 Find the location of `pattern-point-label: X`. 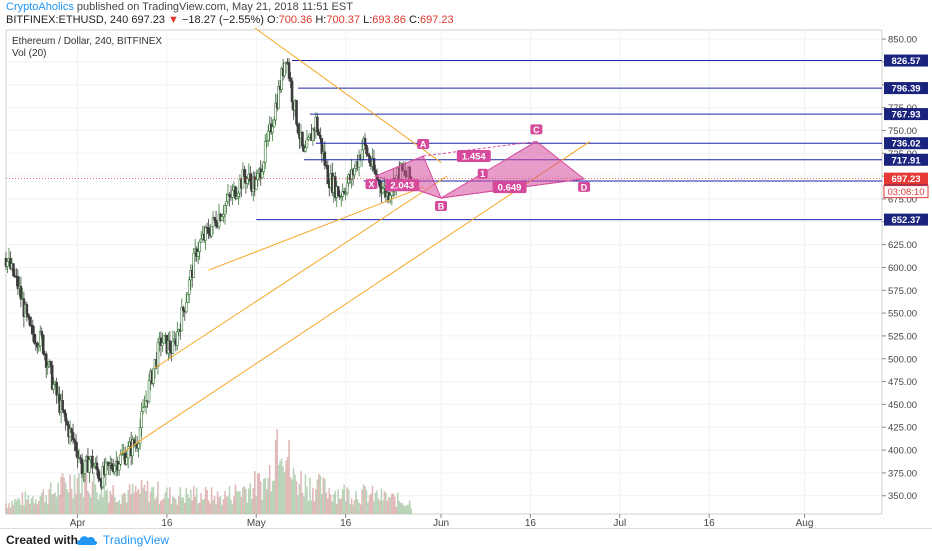

pattern-point-label: X is located at coordinates (371, 185).